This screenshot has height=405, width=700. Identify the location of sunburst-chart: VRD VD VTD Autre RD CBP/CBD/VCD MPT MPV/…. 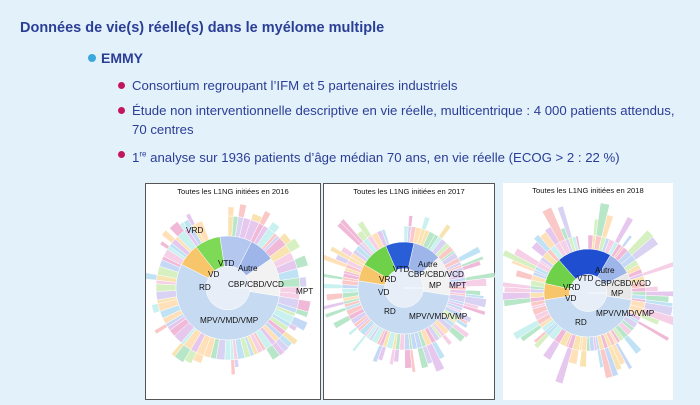
(229, 289).